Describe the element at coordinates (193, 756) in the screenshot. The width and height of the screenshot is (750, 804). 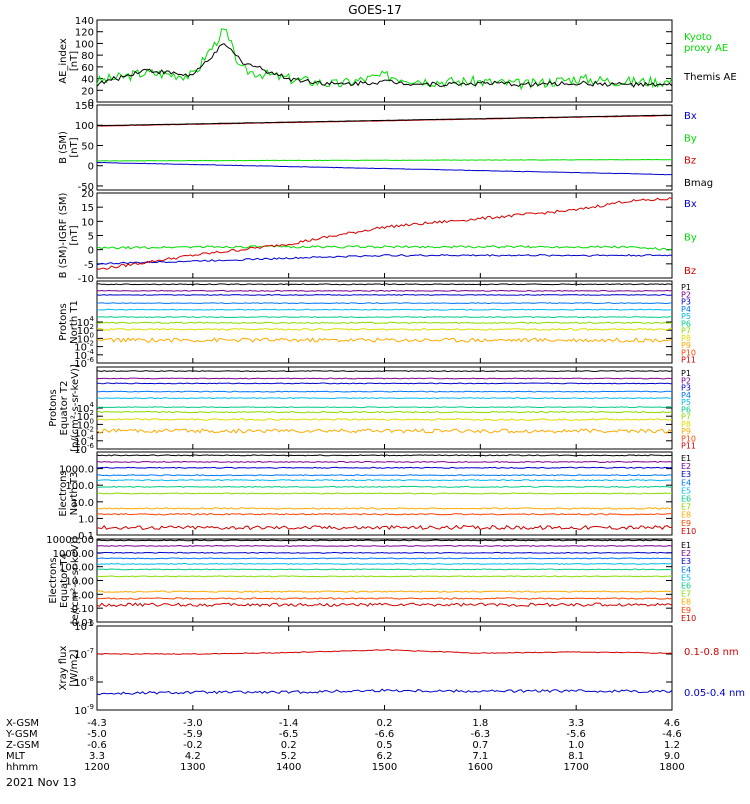
I see `x-axis-value: 4.2` at that location.